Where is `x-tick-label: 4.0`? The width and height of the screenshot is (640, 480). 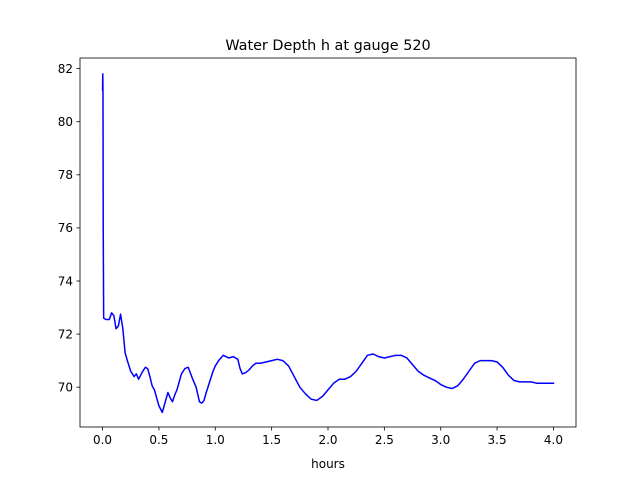
x-tick-label: 4.0 is located at coordinates (553, 440).